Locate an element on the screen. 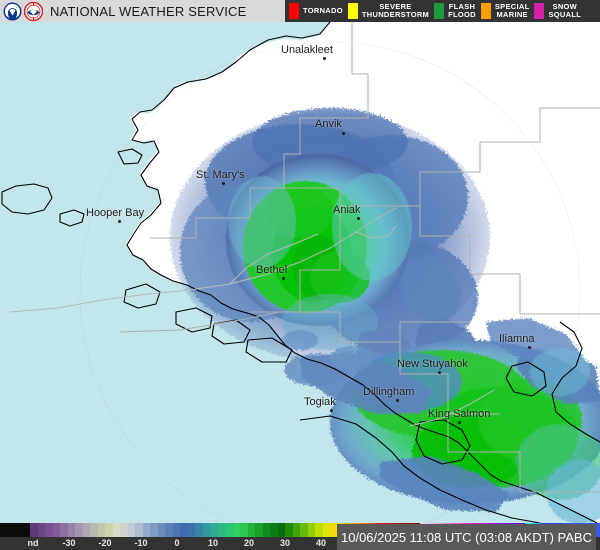  tornado-color-swatch is located at coordinates (294, 11).